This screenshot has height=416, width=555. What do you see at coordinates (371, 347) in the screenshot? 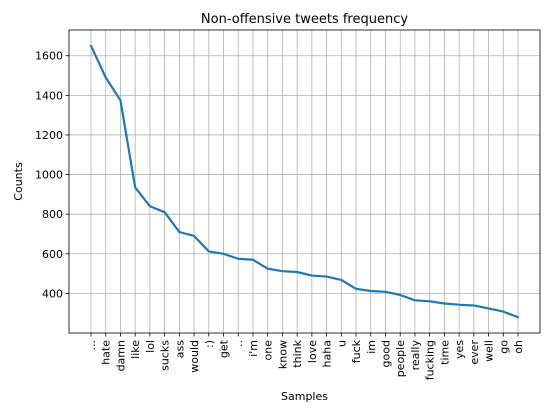
I see `x-tick-label: im` at bounding box center [371, 347].